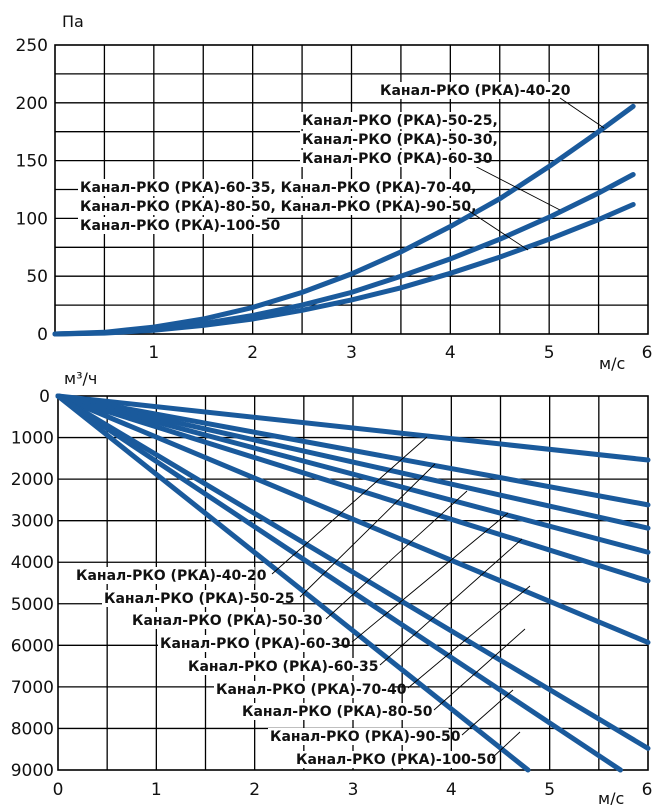 The image size is (653, 805). What do you see at coordinates (337, 712) in the screenshot?
I see `series-label: Канал-РКО (РКА)-80-50` at bounding box center [337, 712].